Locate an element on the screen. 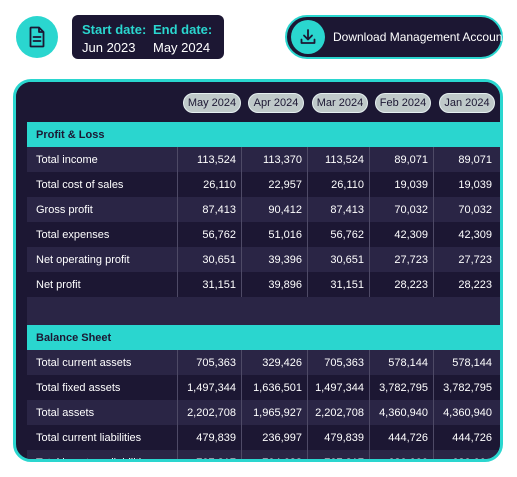 The image size is (517, 477). row-value: 22,957 is located at coordinates (274, 184).